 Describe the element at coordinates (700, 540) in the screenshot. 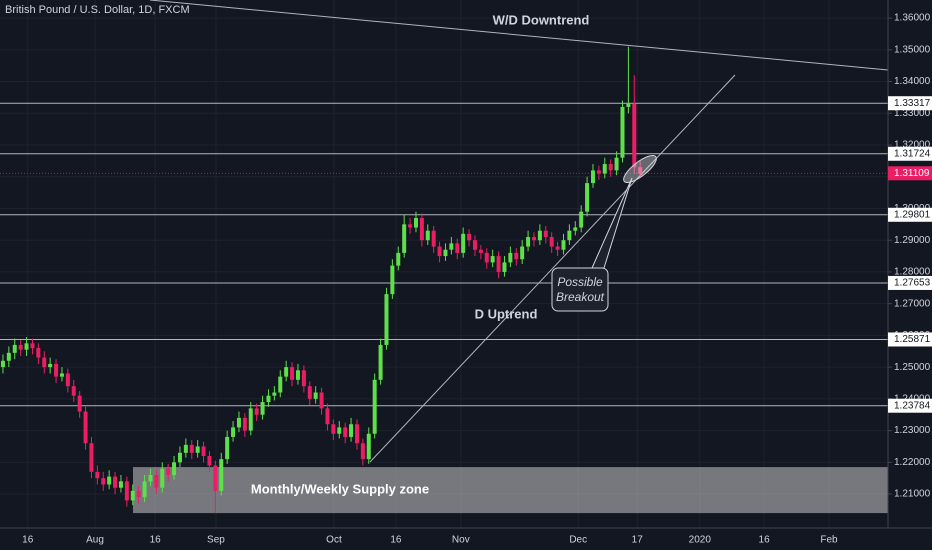

I see `x-tick-label: 2020` at that location.